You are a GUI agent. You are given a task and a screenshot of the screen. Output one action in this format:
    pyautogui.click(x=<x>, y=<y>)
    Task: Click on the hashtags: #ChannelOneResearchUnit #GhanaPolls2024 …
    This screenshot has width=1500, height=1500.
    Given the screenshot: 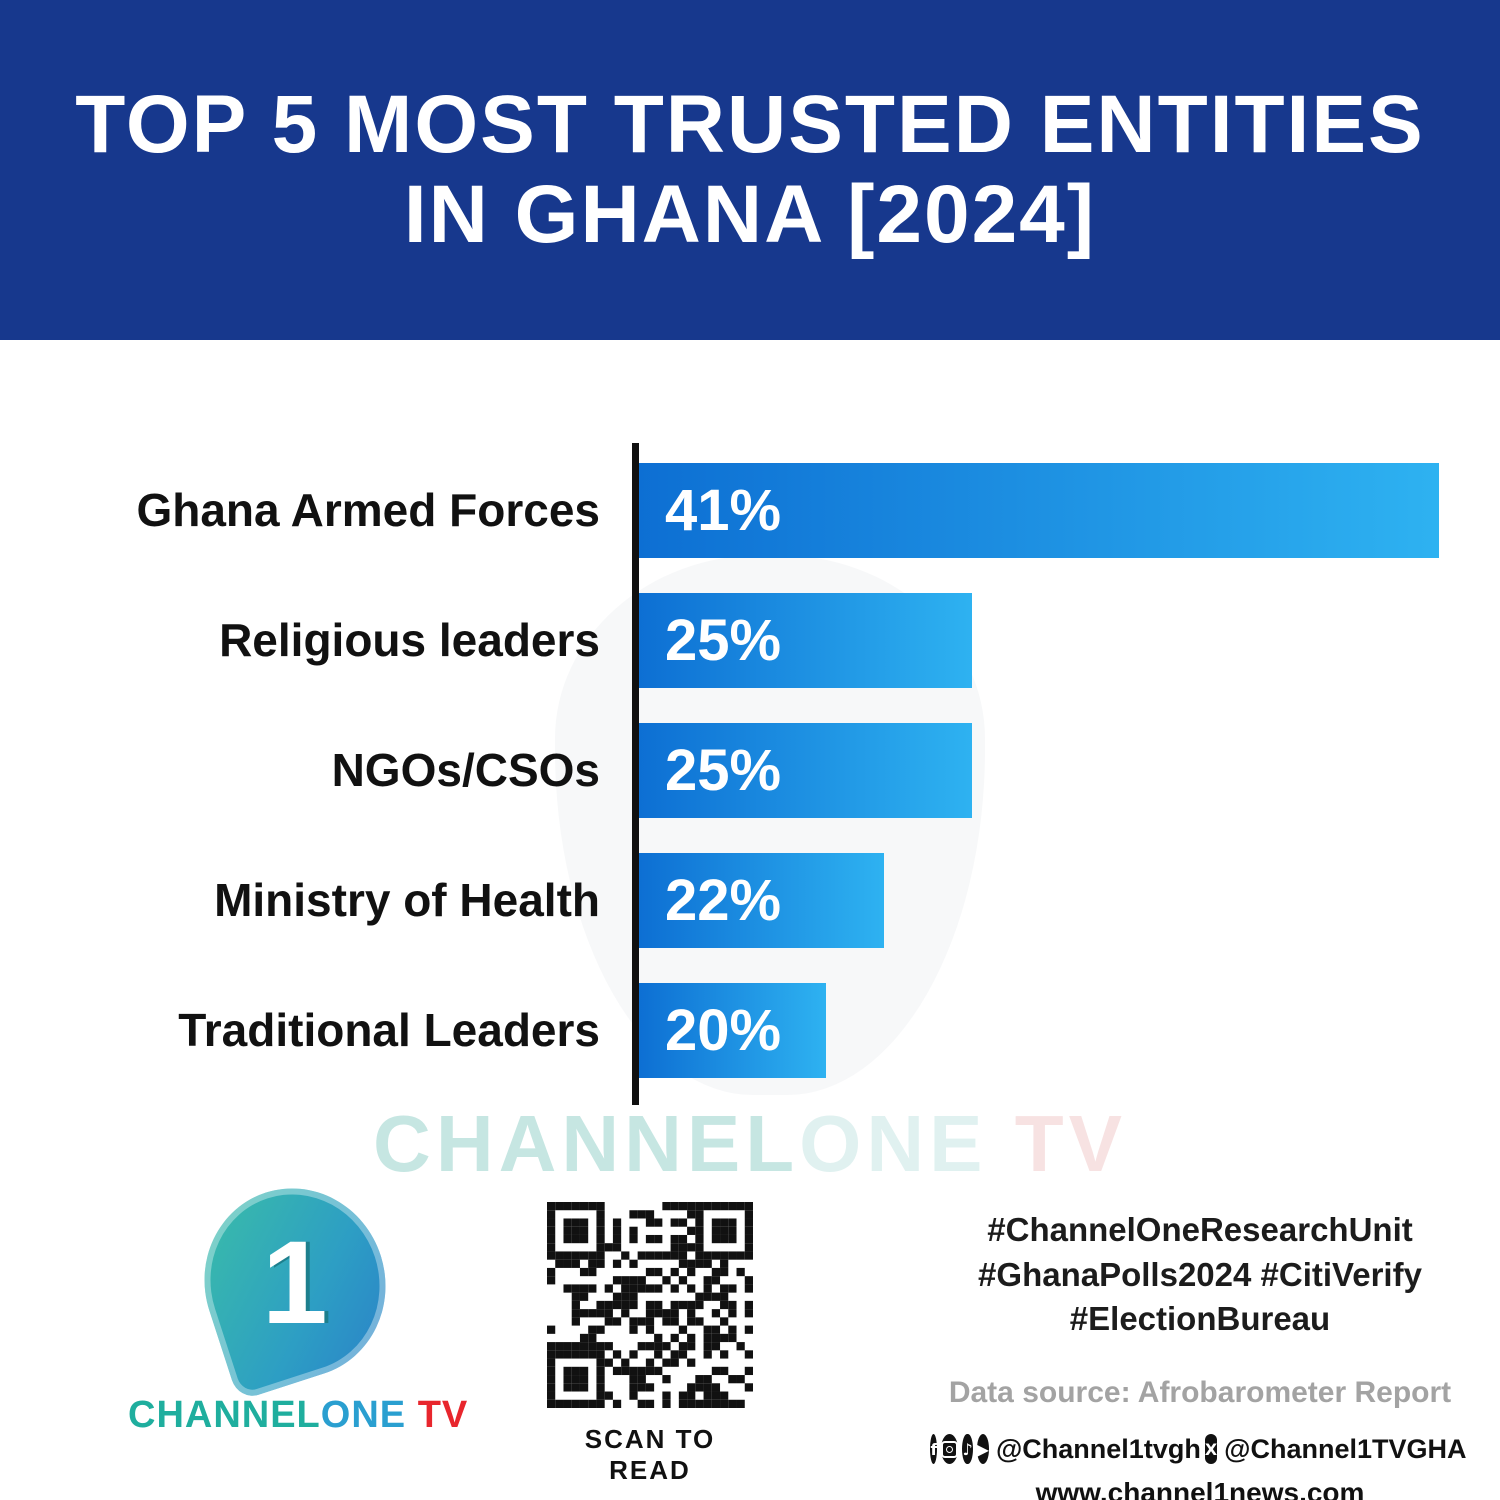 What is the action you would take?
    pyautogui.click(x=1200, y=1275)
    